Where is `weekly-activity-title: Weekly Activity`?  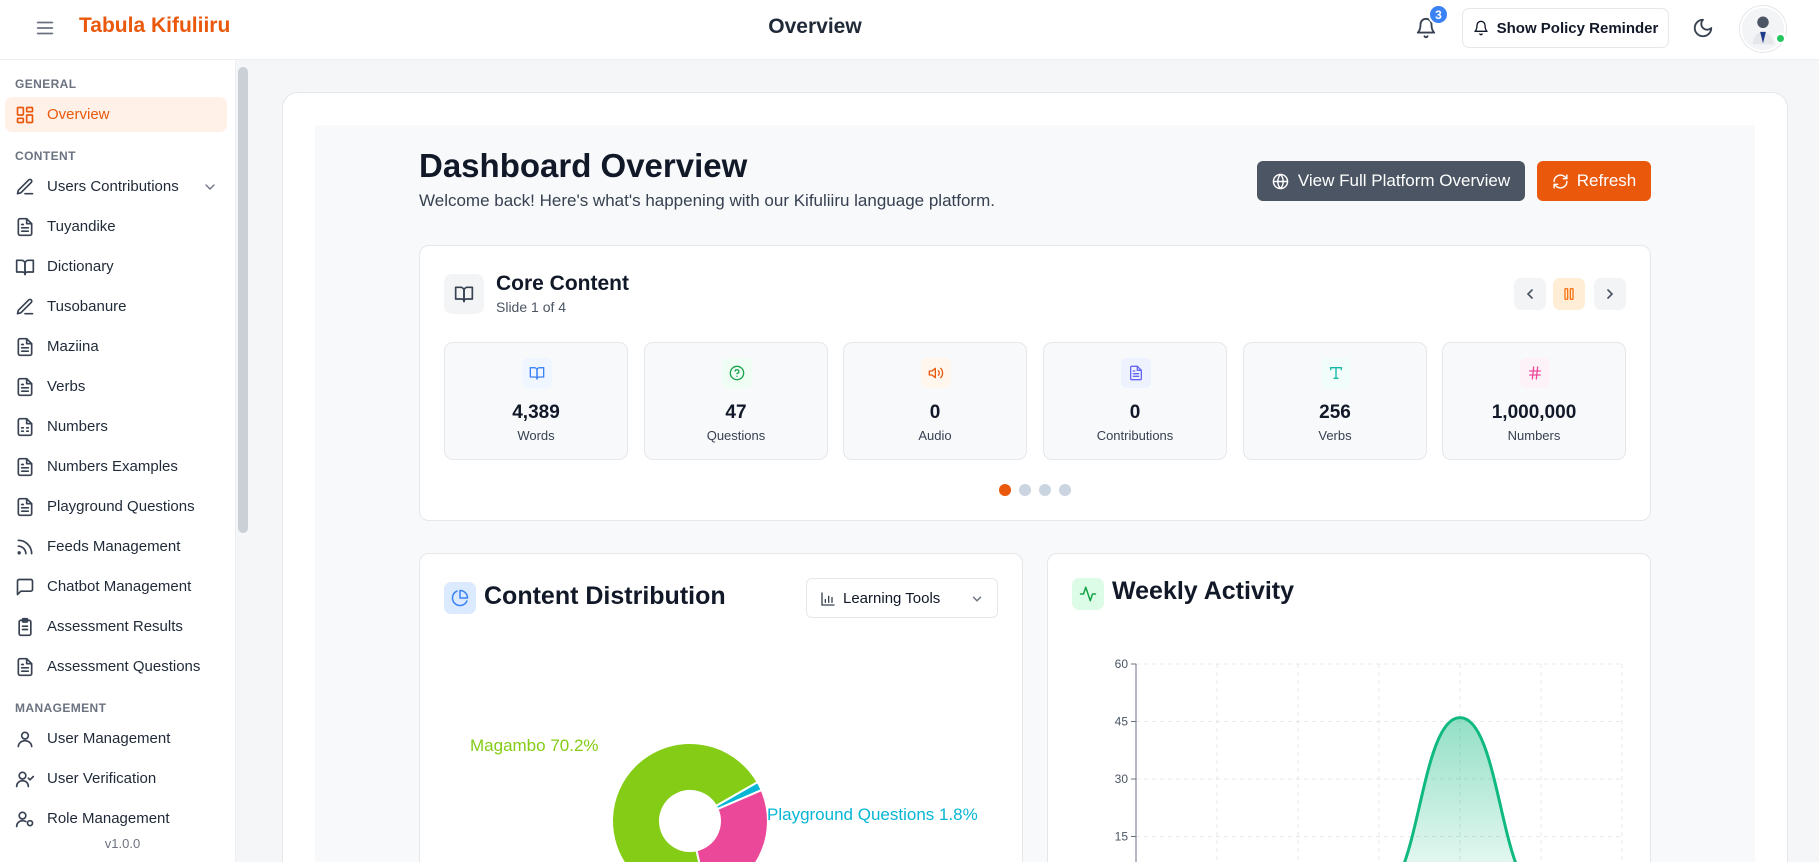 weekly-activity-title: Weekly Activity is located at coordinates (1203, 591).